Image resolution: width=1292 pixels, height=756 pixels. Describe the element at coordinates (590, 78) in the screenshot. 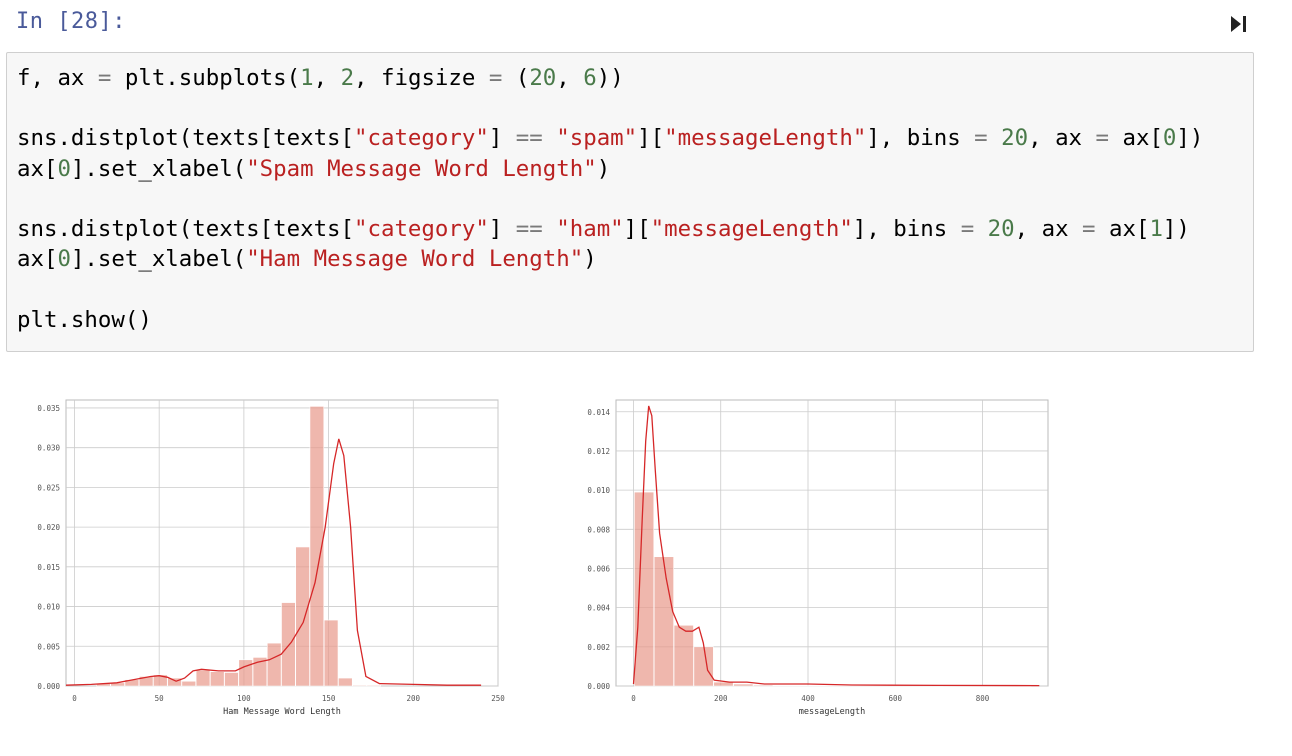

I see `code-token: 6` at that location.